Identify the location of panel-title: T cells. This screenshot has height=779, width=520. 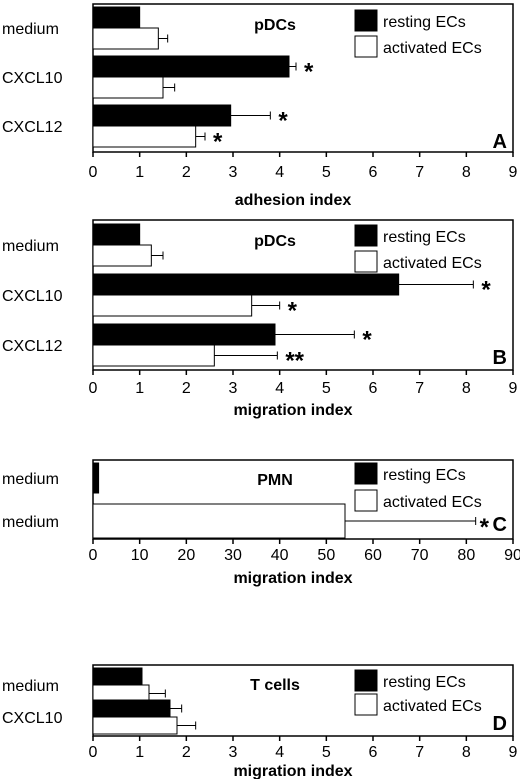
(275, 685).